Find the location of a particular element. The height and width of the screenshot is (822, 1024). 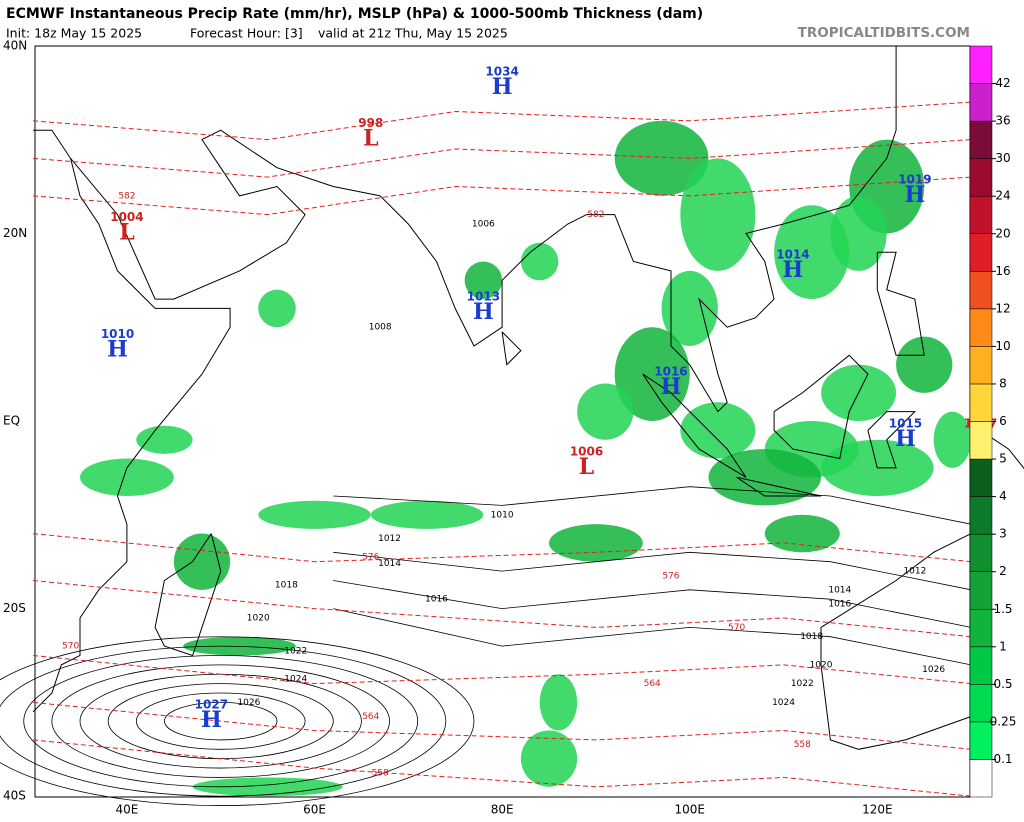

site: TROPICALTIDBITS.COM is located at coordinates (884, 33).